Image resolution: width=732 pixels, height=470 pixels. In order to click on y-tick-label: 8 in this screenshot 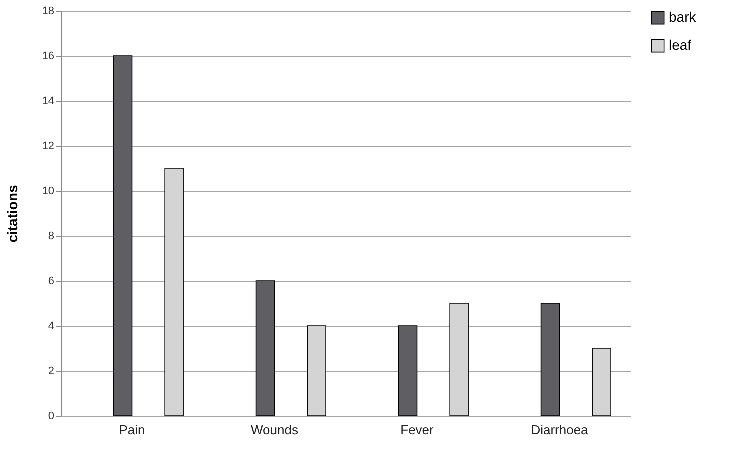, I will do `click(51, 236)`.